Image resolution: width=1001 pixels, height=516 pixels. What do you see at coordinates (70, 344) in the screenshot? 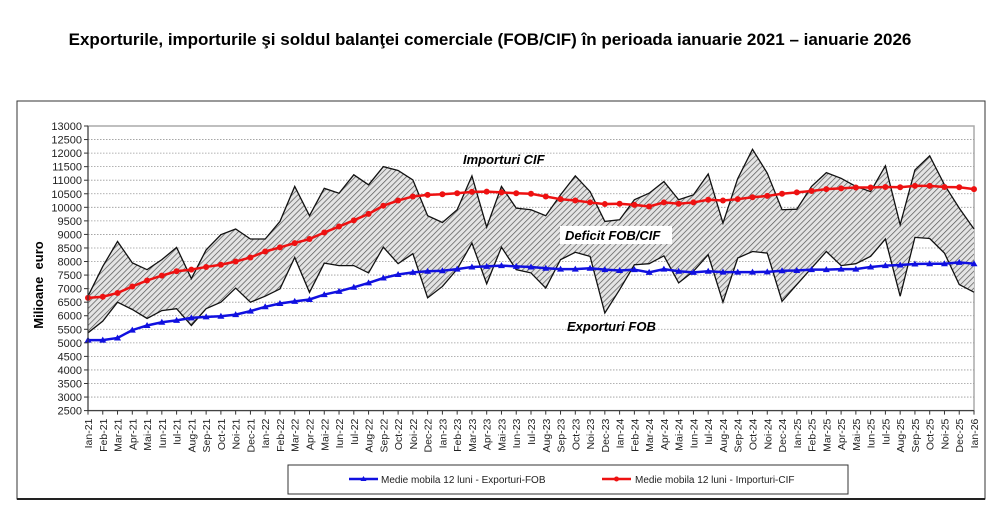
I see `y-tick-label: 5000` at bounding box center [70, 344].